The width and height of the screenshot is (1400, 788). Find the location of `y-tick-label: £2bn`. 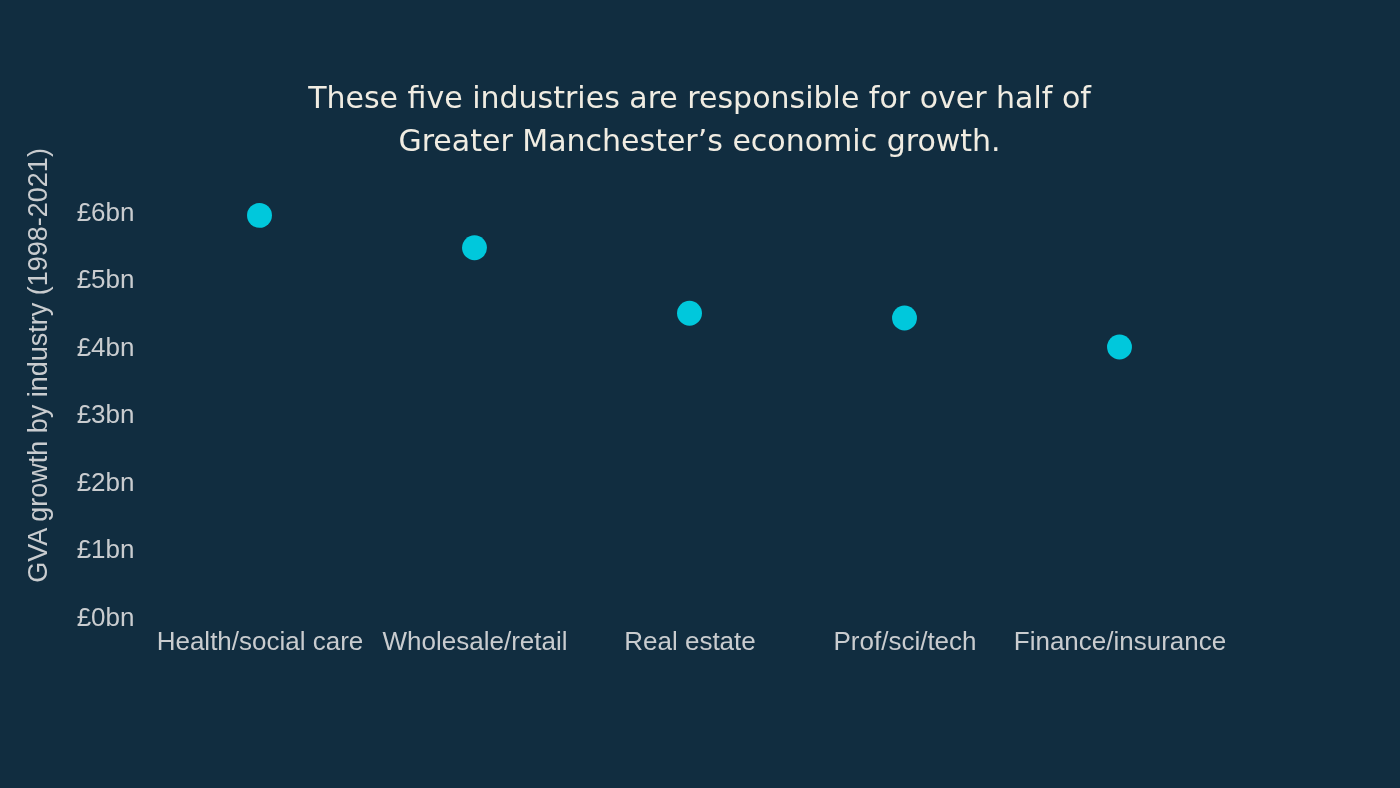

y-tick-label: £2bn is located at coordinates (105, 481).